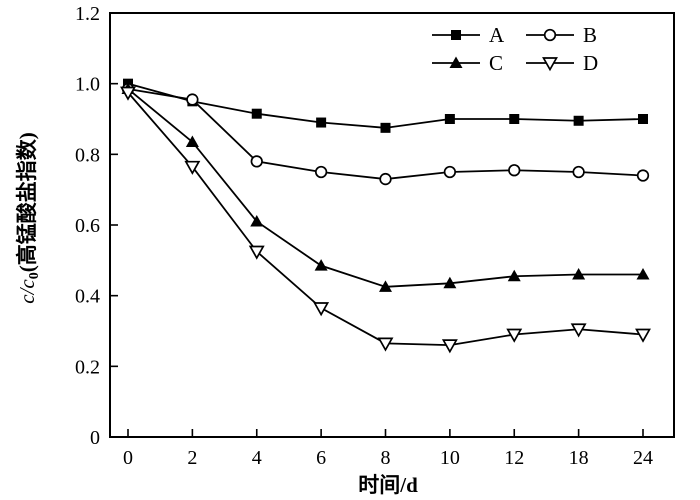  Describe the element at coordinates (385, 134) in the screenshot. I see `series-line-B` at that location.